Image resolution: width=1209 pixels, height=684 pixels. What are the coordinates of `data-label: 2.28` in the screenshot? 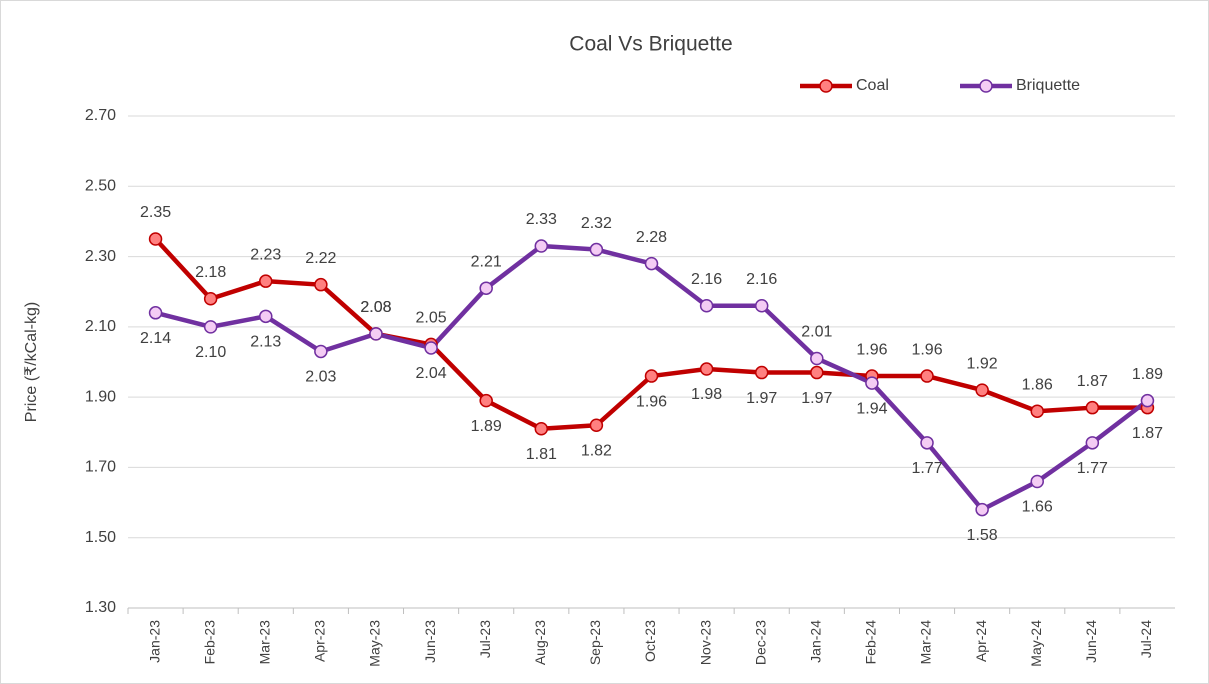 It's located at (651, 237).